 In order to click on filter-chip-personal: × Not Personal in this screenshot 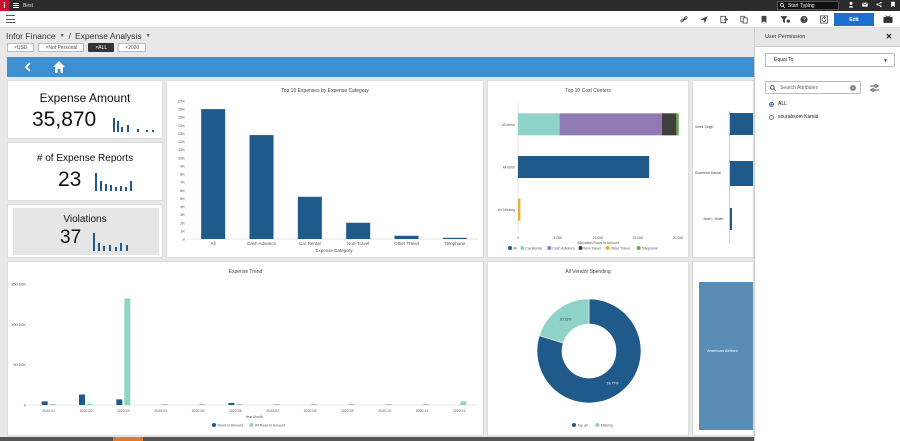, I will do `click(61, 47)`.